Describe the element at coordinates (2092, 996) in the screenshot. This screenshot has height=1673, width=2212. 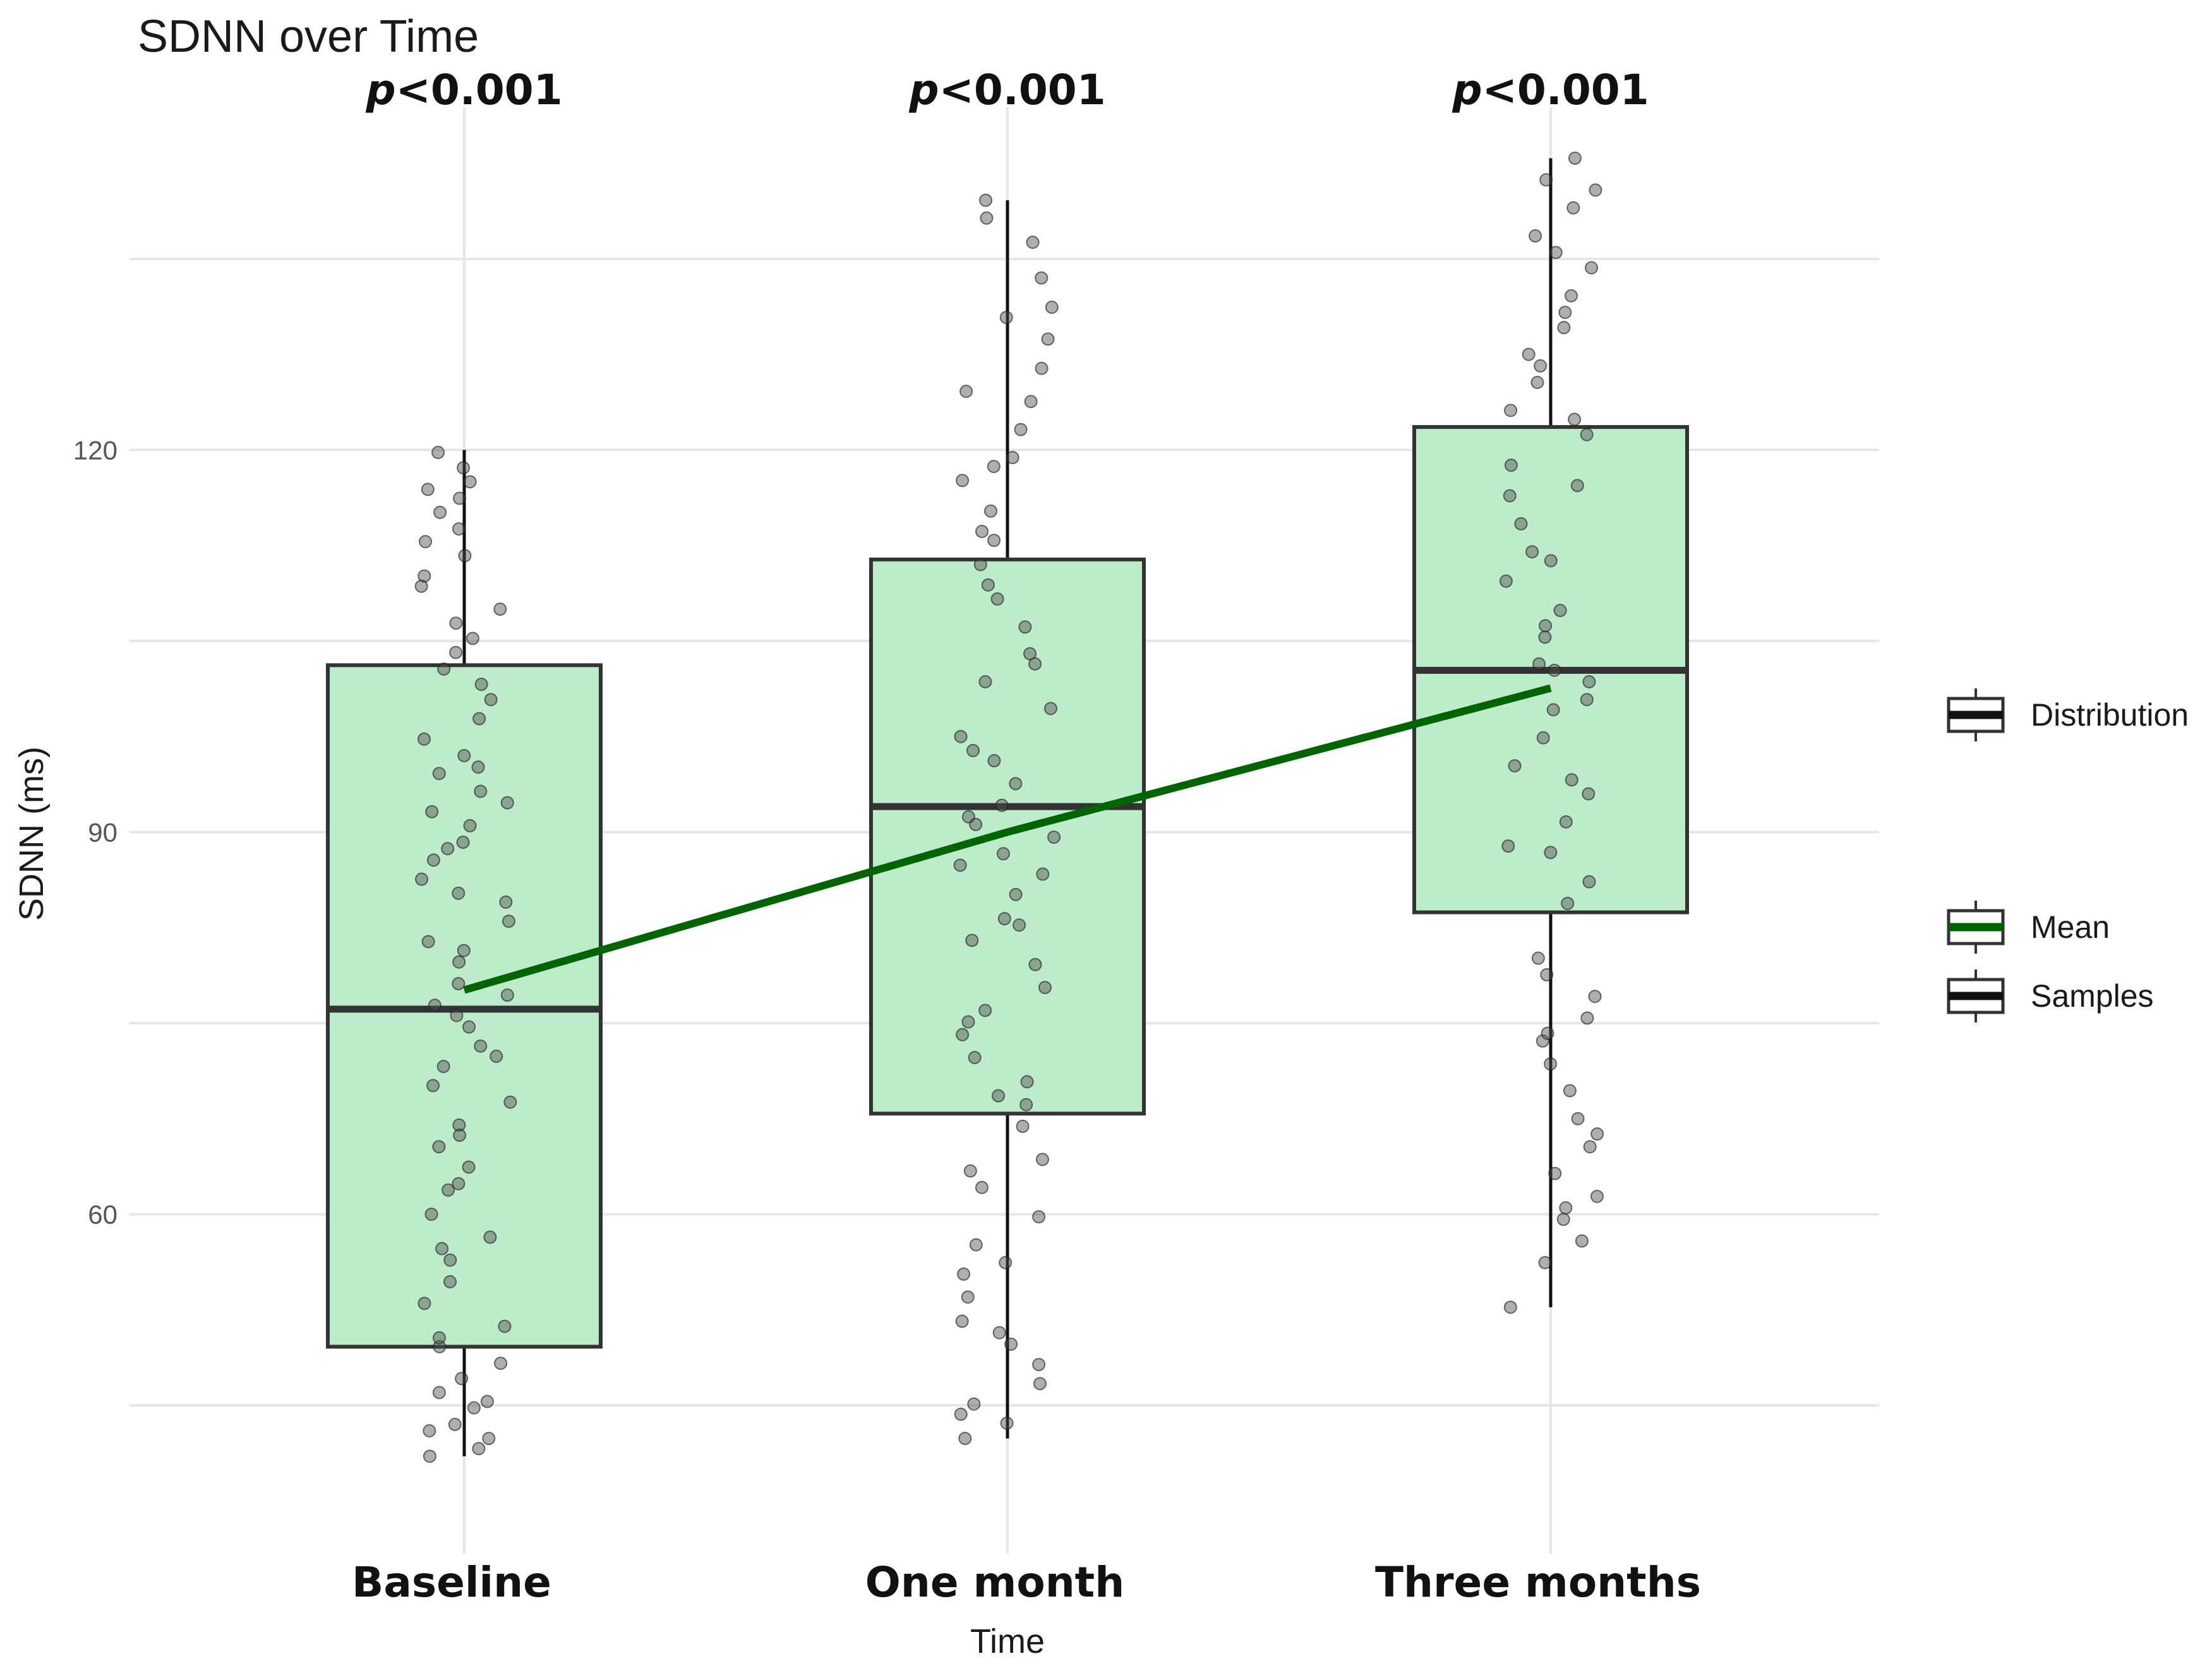
I see `legend-label: Samples` at that location.